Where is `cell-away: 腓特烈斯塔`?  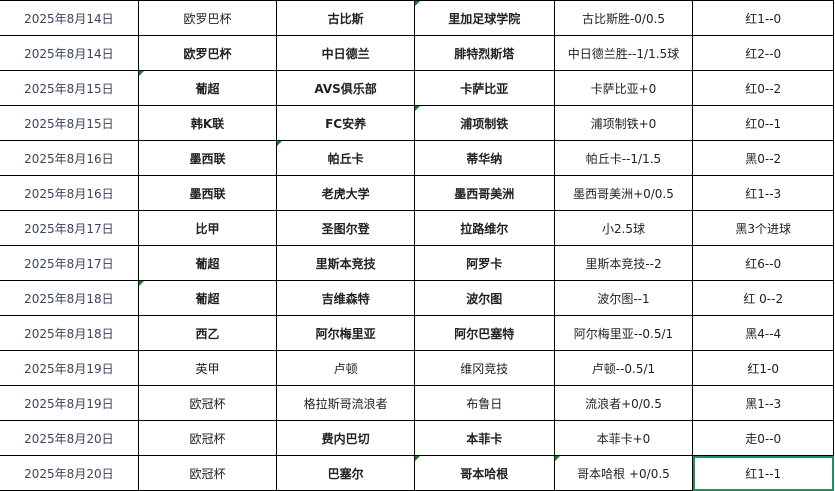 cell-away: 腓特烈斯塔 is located at coordinates (484, 53).